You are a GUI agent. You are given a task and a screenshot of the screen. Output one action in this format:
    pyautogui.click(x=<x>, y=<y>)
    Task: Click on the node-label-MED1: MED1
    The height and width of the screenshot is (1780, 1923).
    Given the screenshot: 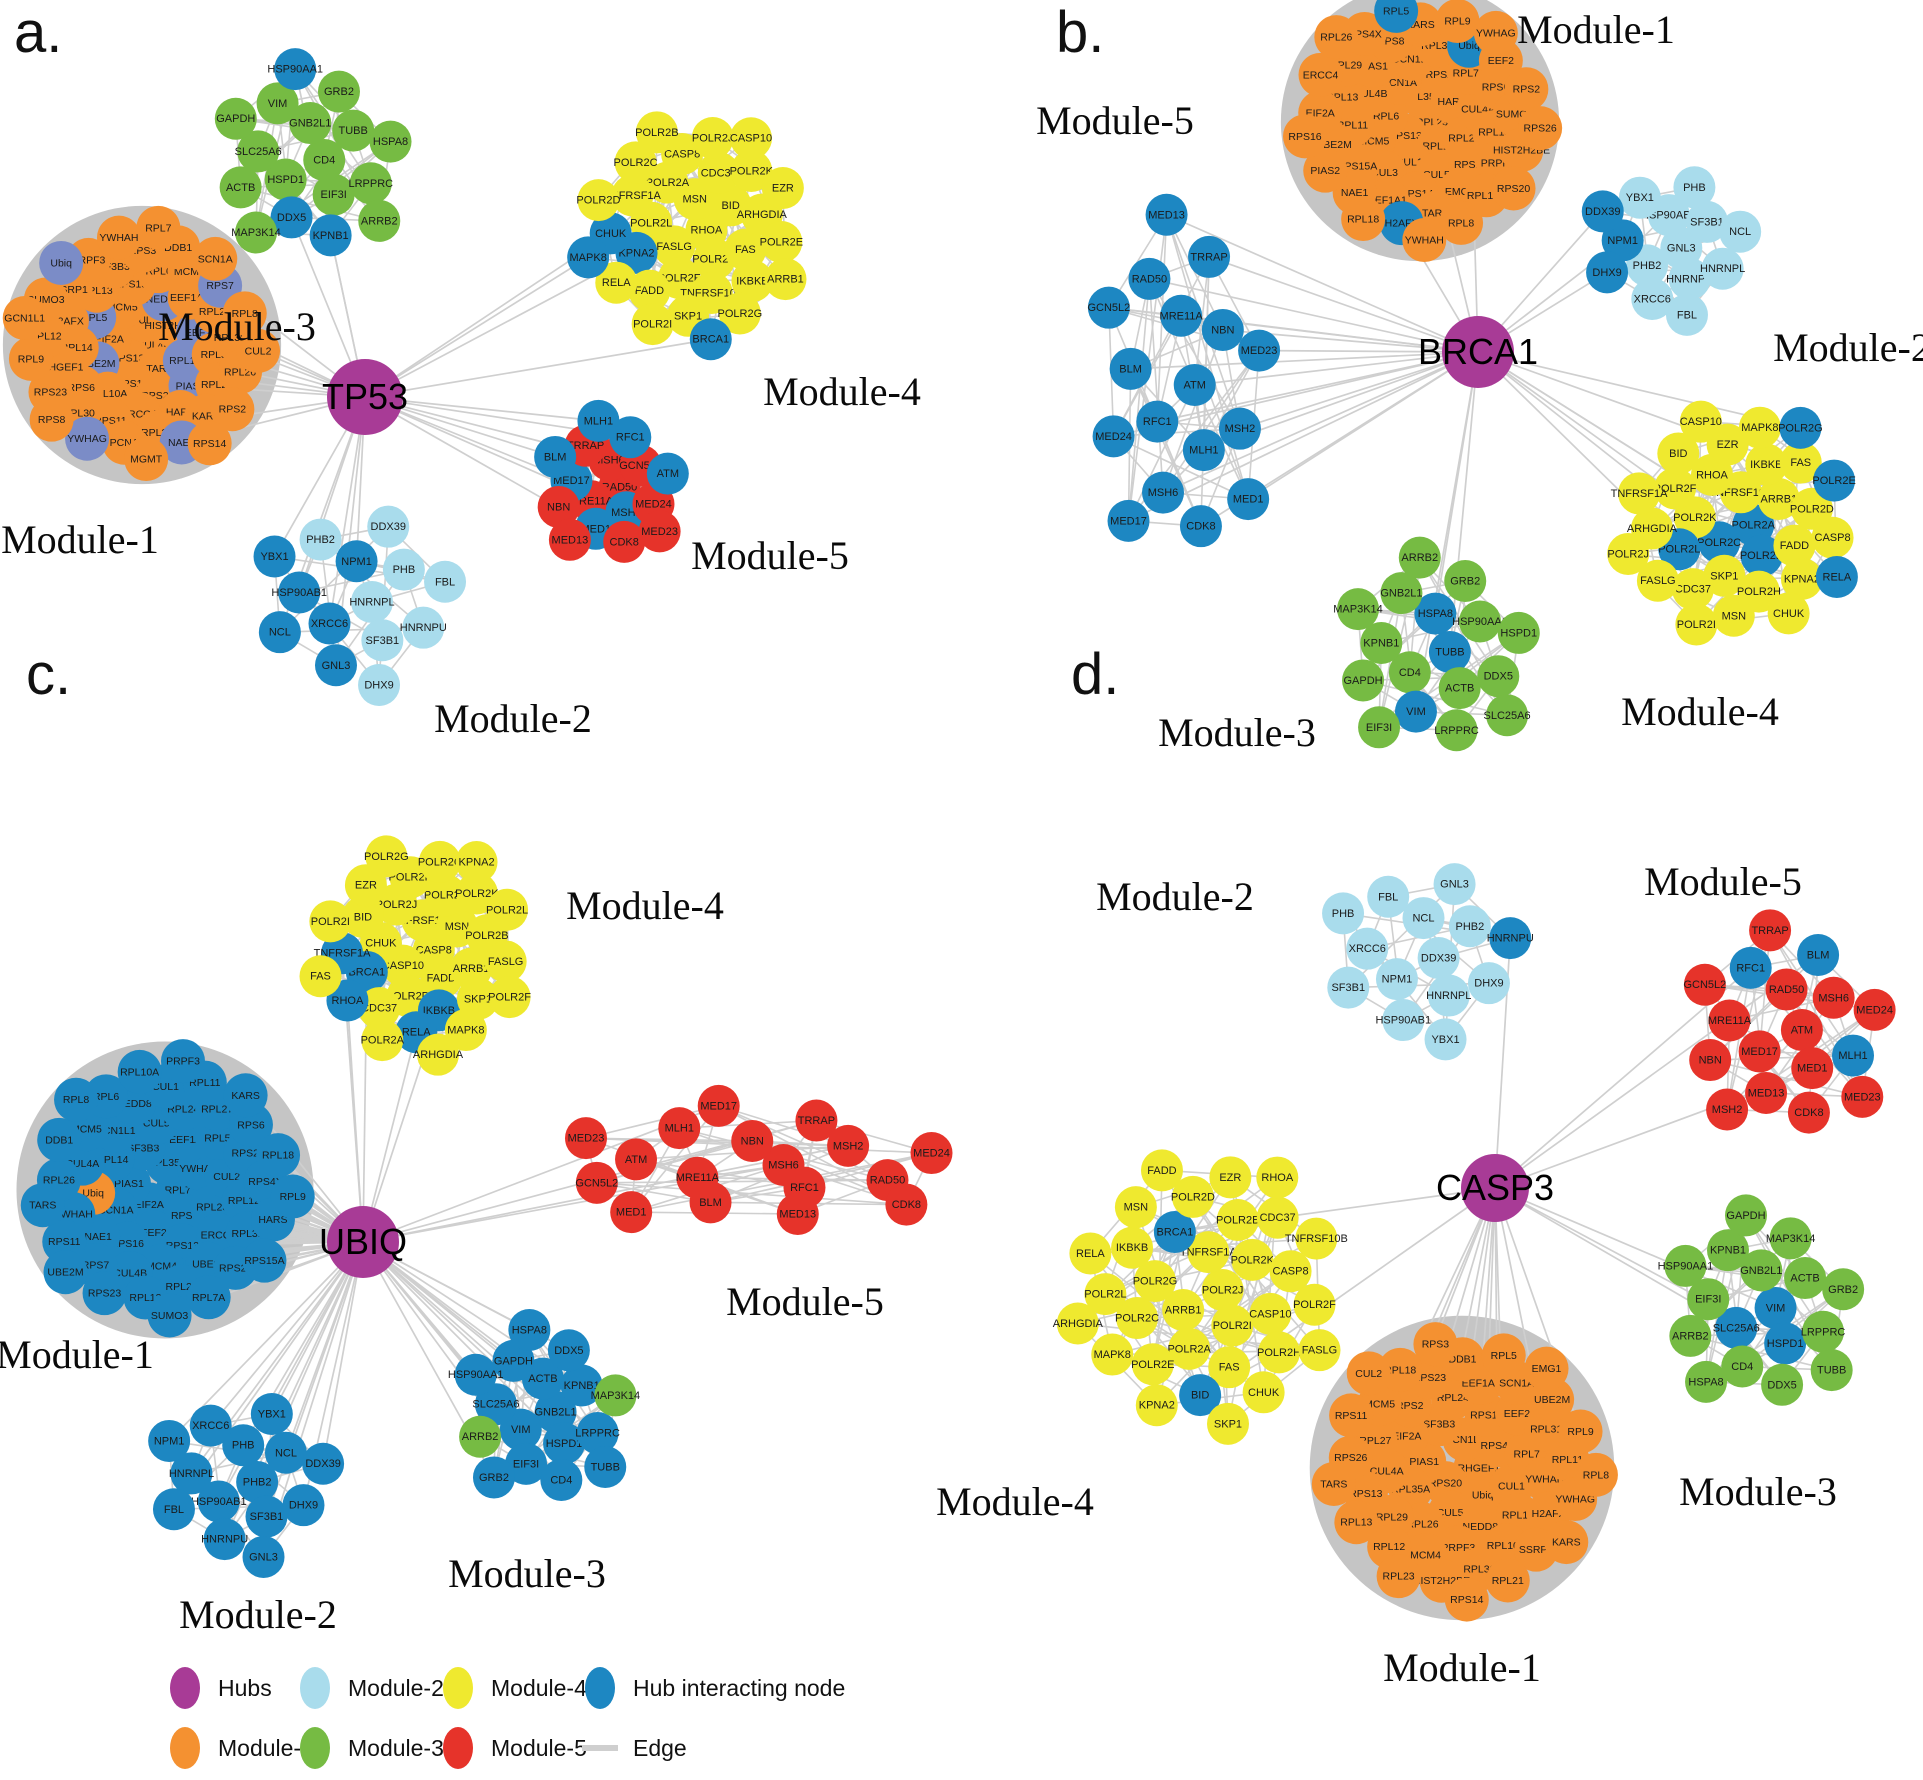 What is the action you would take?
    pyautogui.click(x=631, y=1213)
    